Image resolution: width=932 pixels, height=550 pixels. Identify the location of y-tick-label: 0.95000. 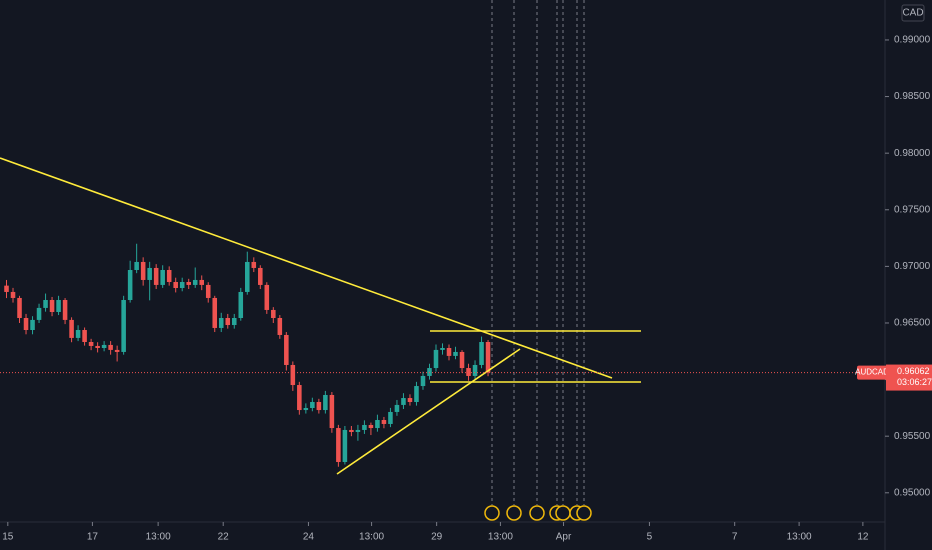
(912, 492).